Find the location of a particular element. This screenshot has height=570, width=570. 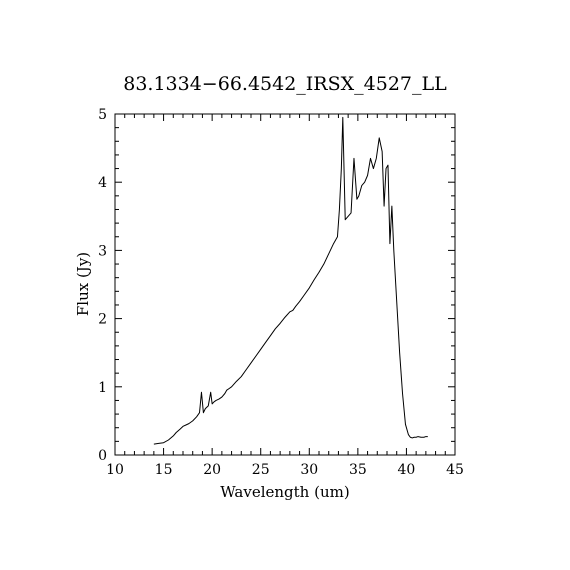

x-tick-label: 30 is located at coordinates (309, 470).